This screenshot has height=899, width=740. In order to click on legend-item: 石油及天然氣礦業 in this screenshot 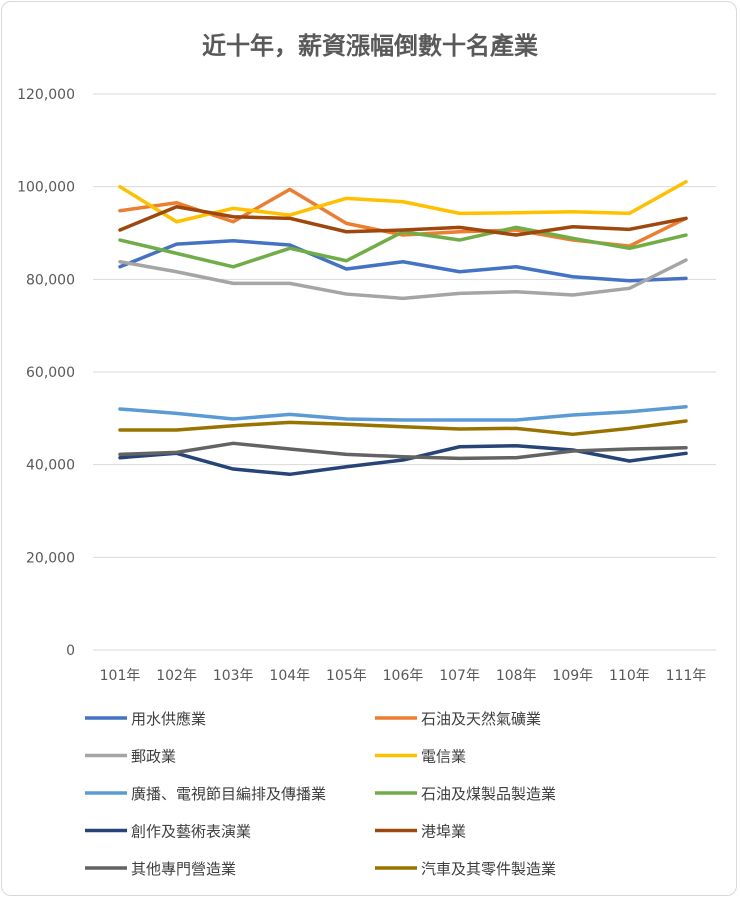, I will do `click(458, 719)`.